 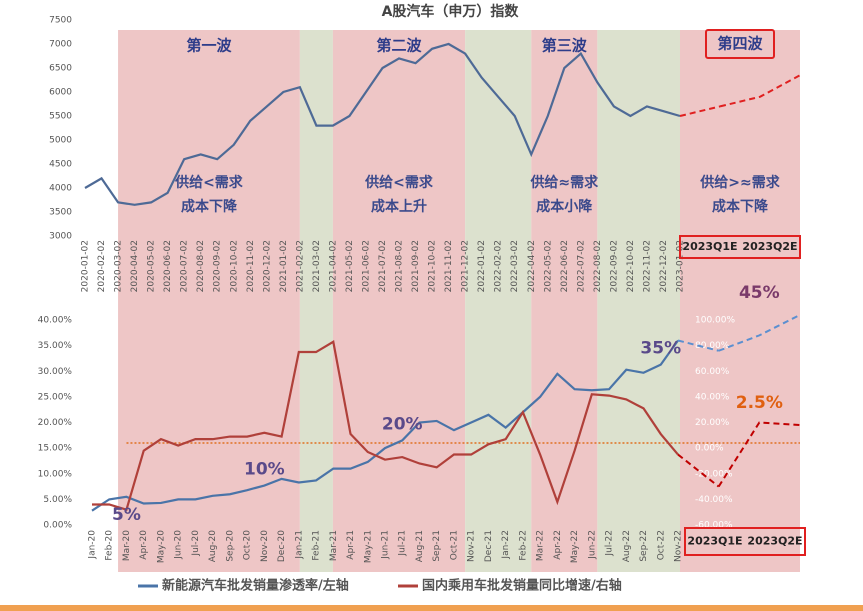 What do you see at coordinates (350, 266) in the screenshot?
I see `x-tick-label: 2021-05-02` at bounding box center [350, 266].